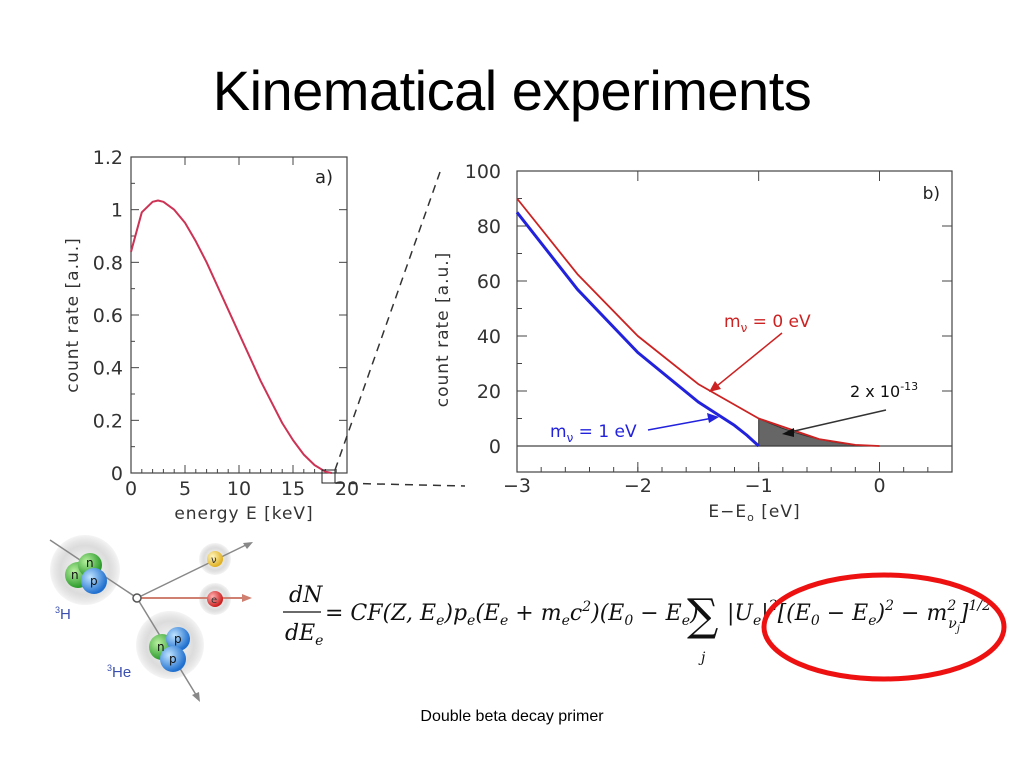 The height and width of the screenshot is (768, 1024). What do you see at coordinates (193, 570) in the screenshot?
I see `neutrino-track` at bounding box center [193, 570].